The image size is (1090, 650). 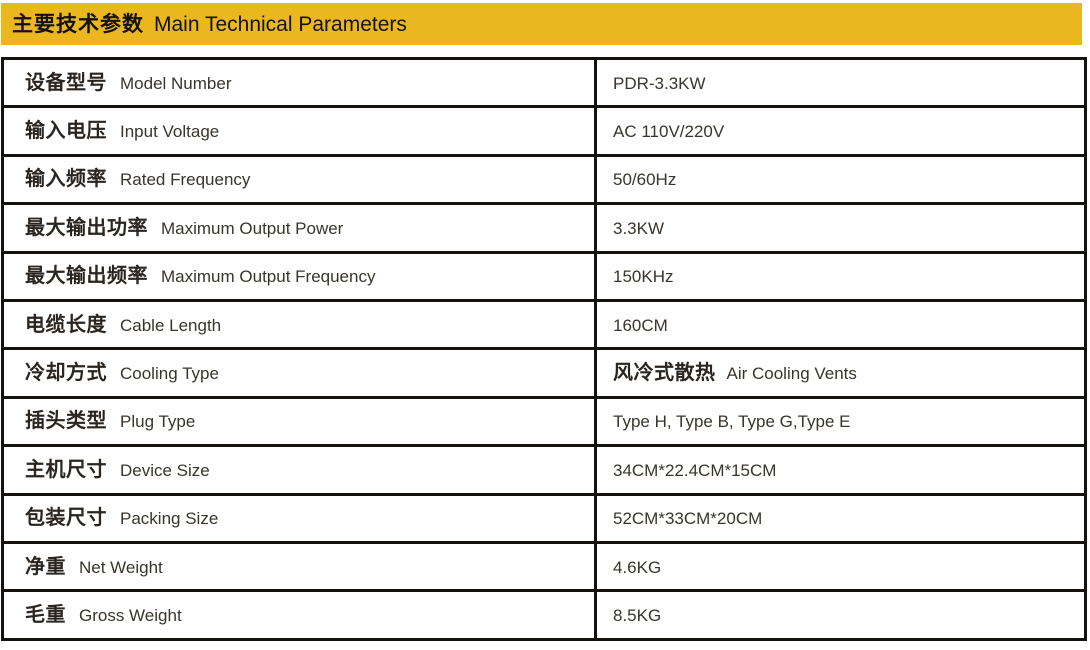 I want to click on param-label-en: Rated Frequency, so click(x=185, y=180).